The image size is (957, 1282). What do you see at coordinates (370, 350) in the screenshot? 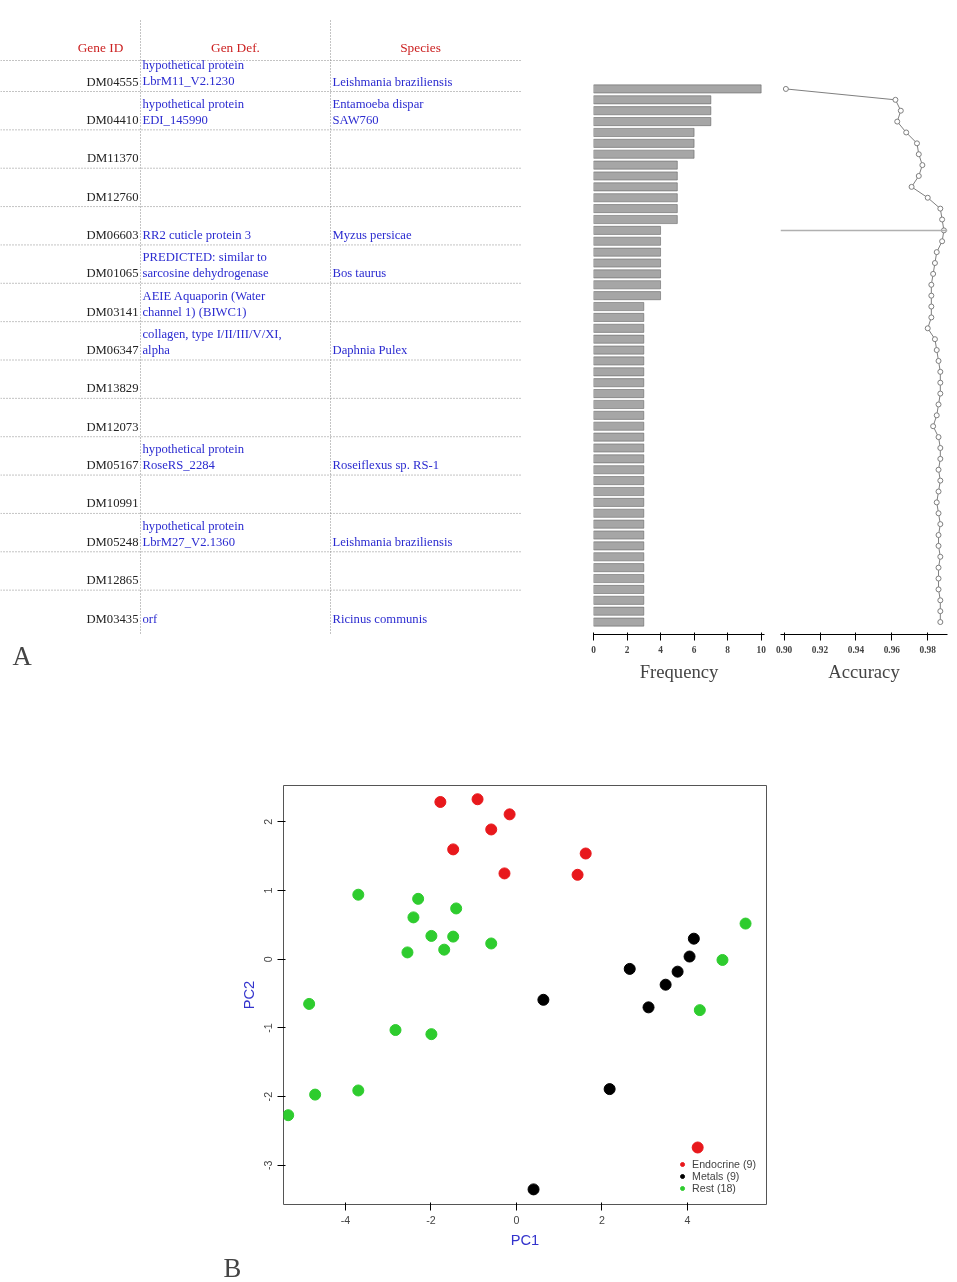
I see `text: Daphnia Pulex` at bounding box center [370, 350].